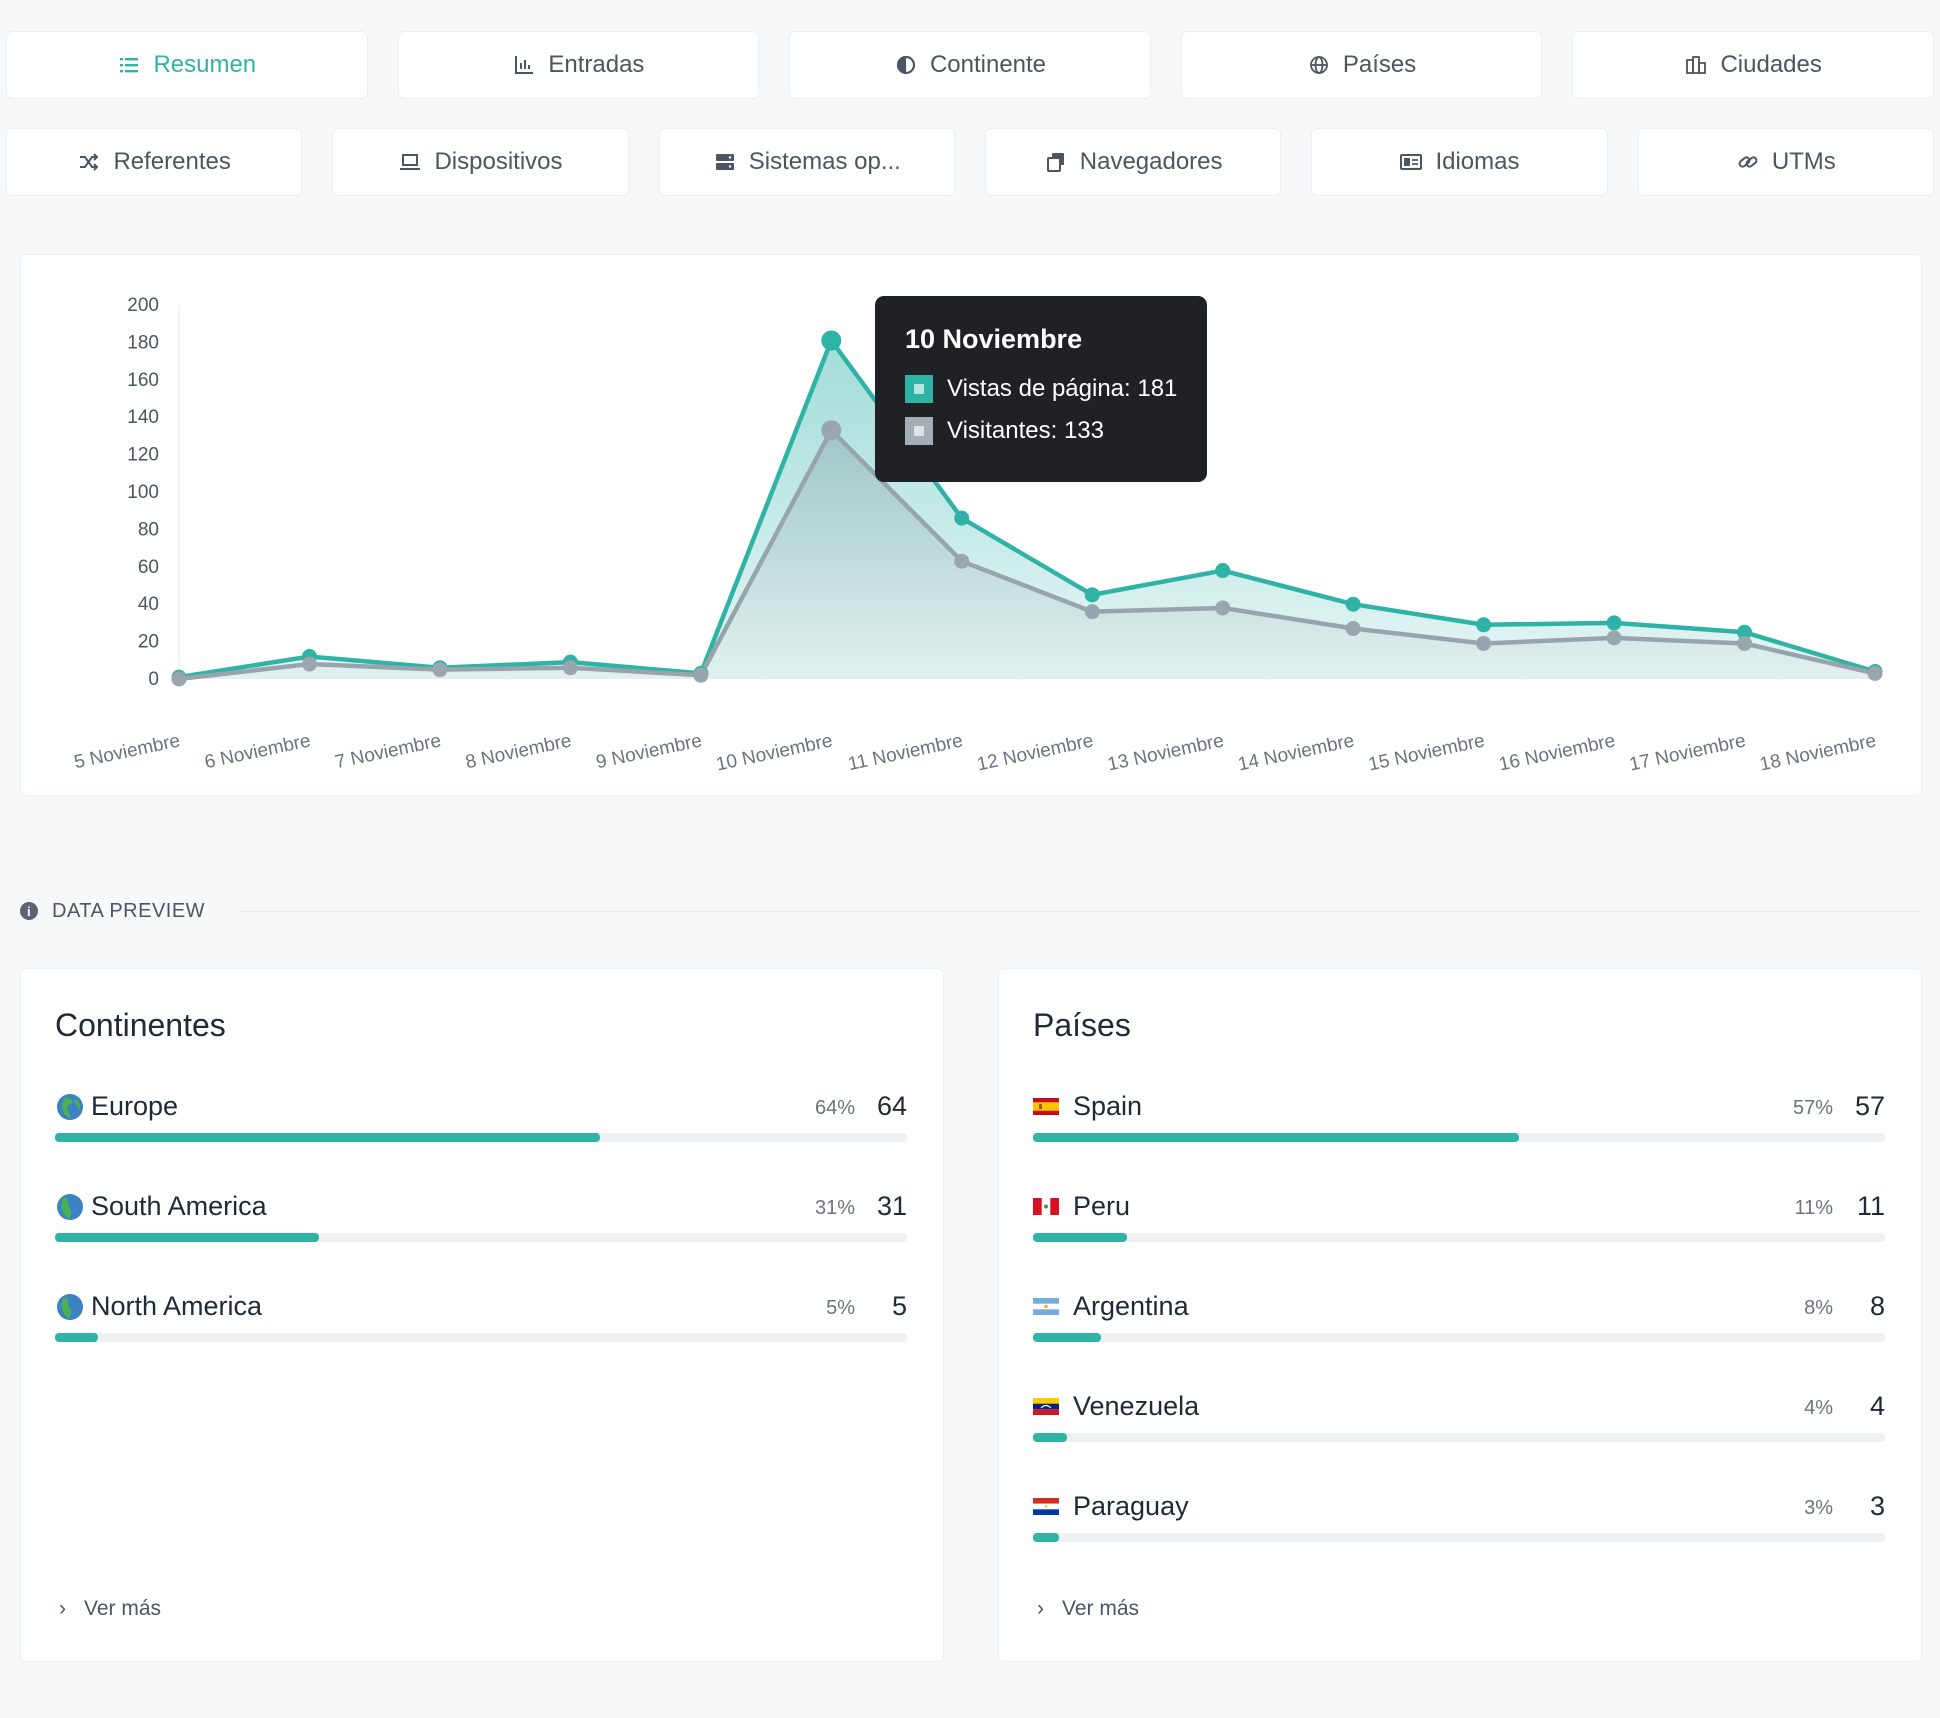 The height and width of the screenshot is (1718, 1940). Describe the element at coordinates (1046, 1206) in the screenshot. I see `flag-peru-icon` at that location.